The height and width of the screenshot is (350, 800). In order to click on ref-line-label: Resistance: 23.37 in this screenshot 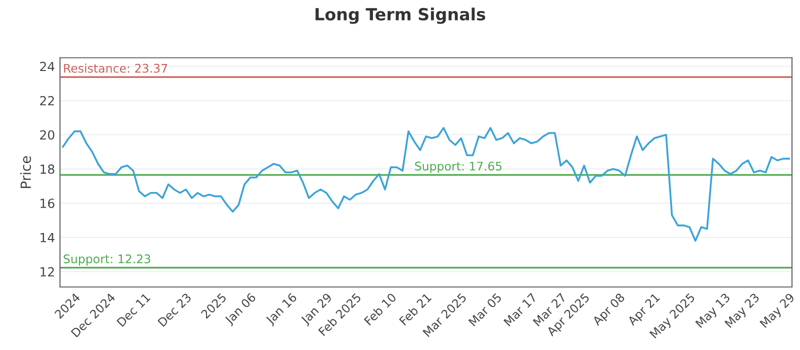, I will do `click(116, 68)`.